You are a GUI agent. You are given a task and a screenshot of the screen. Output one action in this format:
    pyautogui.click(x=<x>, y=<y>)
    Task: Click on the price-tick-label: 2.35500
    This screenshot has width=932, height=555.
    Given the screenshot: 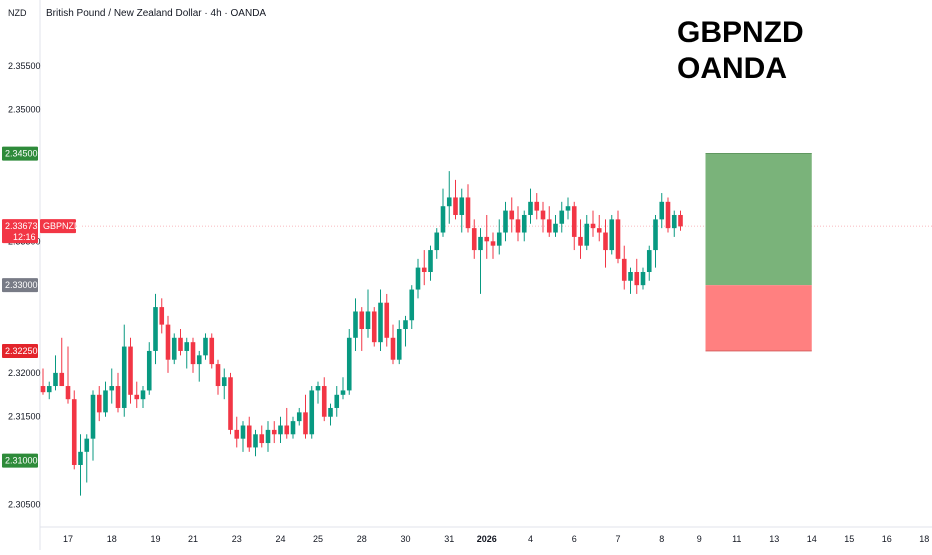 What is the action you would take?
    pyautogui.click(x=24, y=66)
    